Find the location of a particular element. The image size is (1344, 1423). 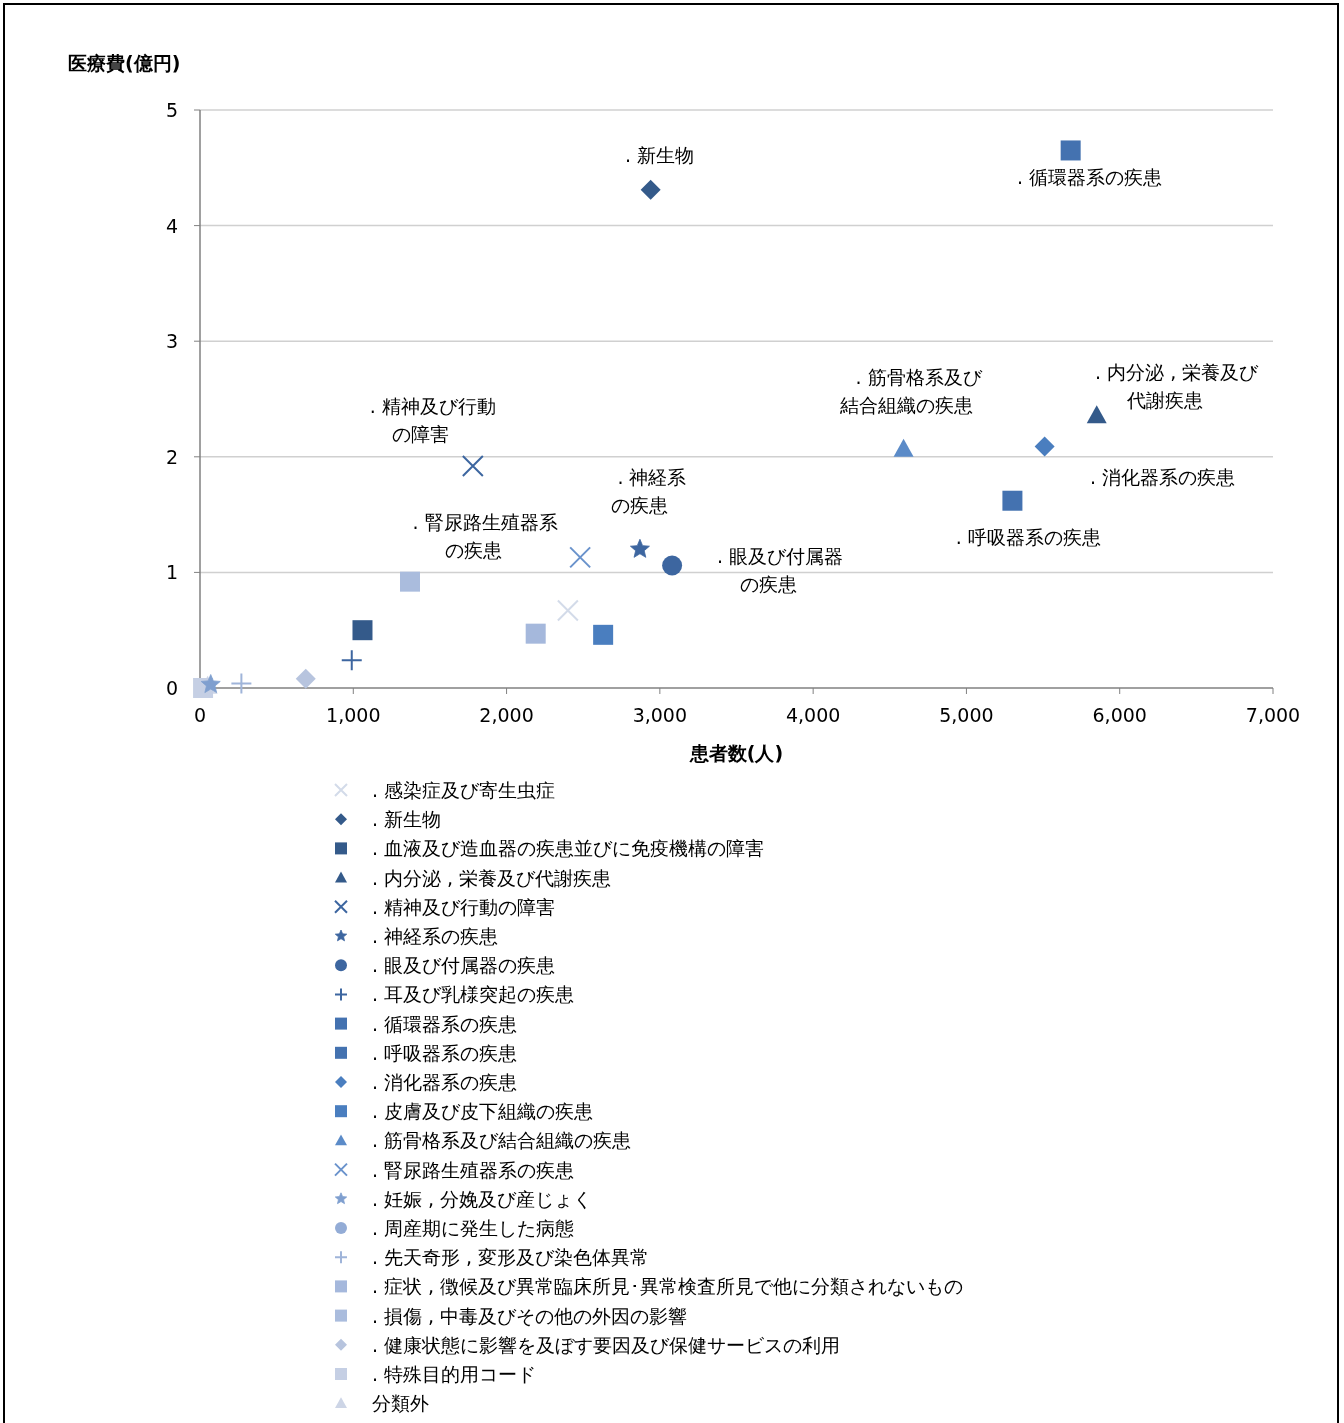

legend-label: 分類外 is located at coordinates (400, 1403).